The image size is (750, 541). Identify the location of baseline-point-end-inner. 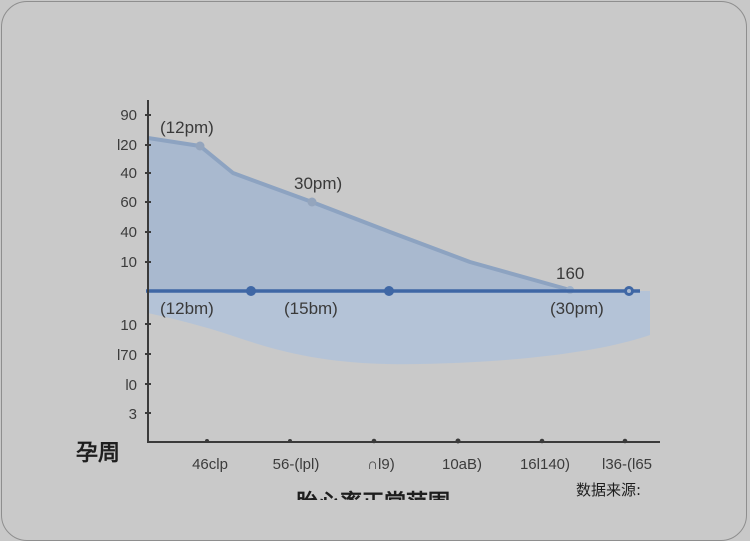
(629, 291).